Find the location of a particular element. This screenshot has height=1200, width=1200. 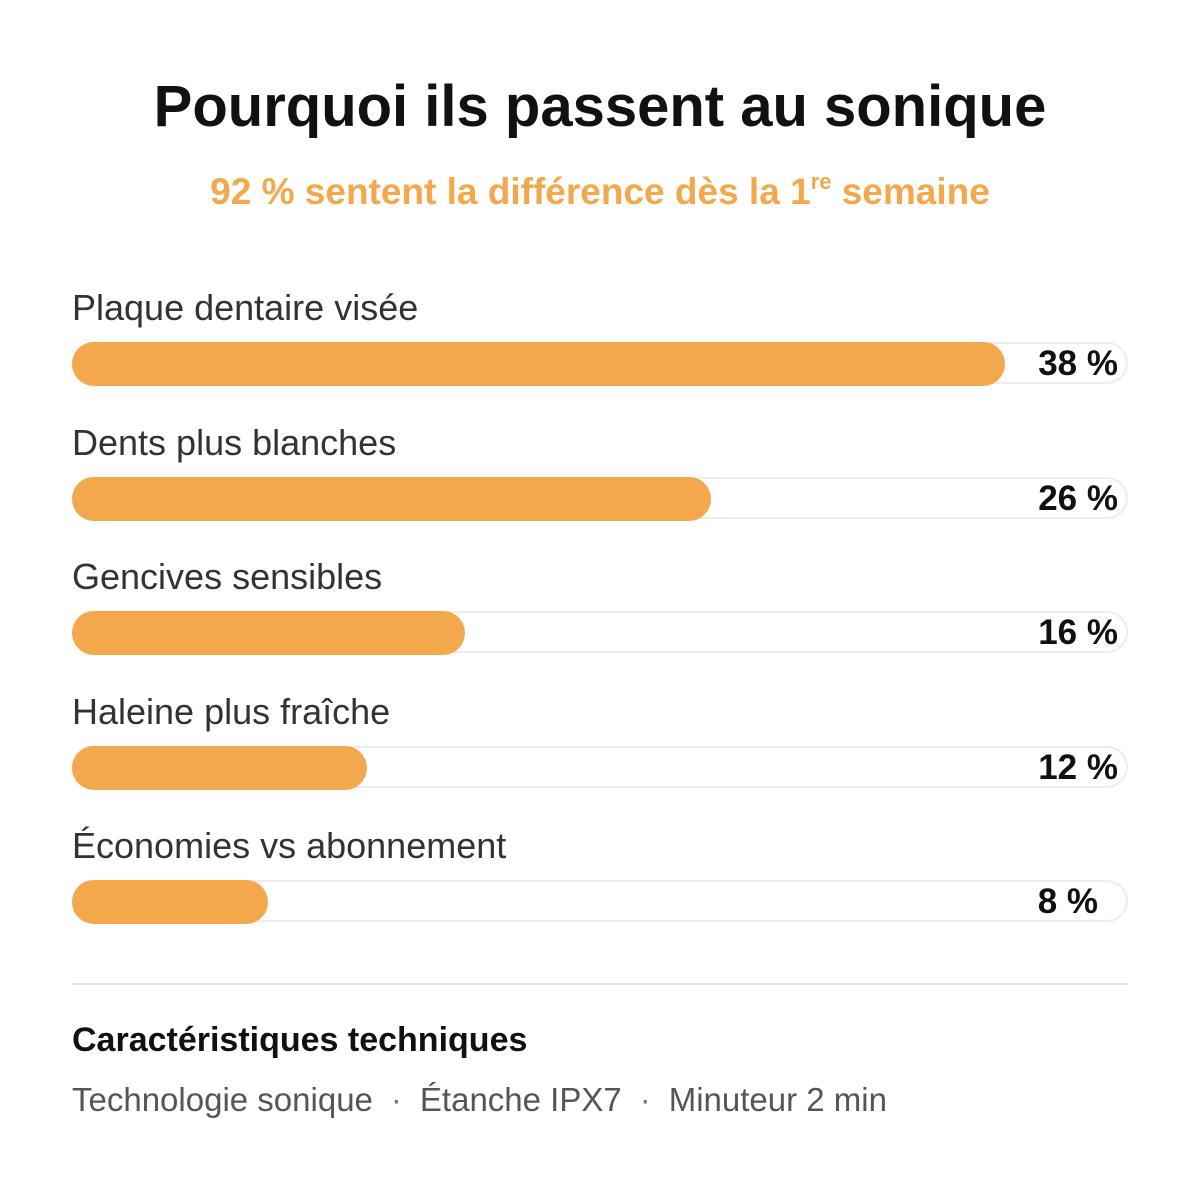

bar-category-label: Haleine plus fraîche is located at coordinates (231, 711).